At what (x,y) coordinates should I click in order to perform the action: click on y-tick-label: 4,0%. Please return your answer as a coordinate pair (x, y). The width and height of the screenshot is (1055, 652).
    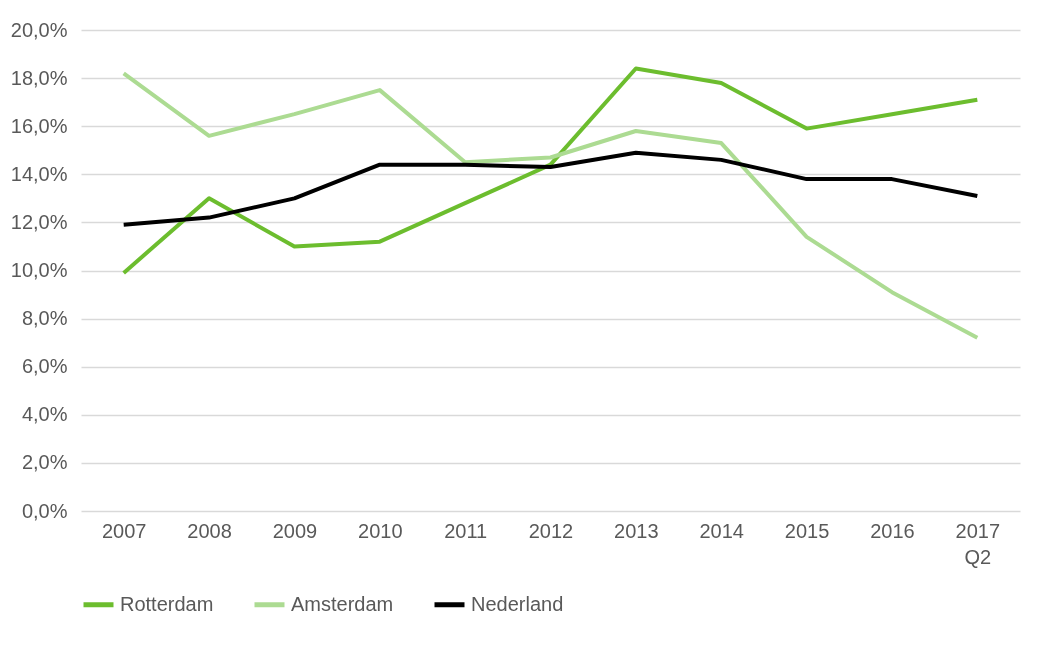
    Looking at the image, I should click on (44, 414).